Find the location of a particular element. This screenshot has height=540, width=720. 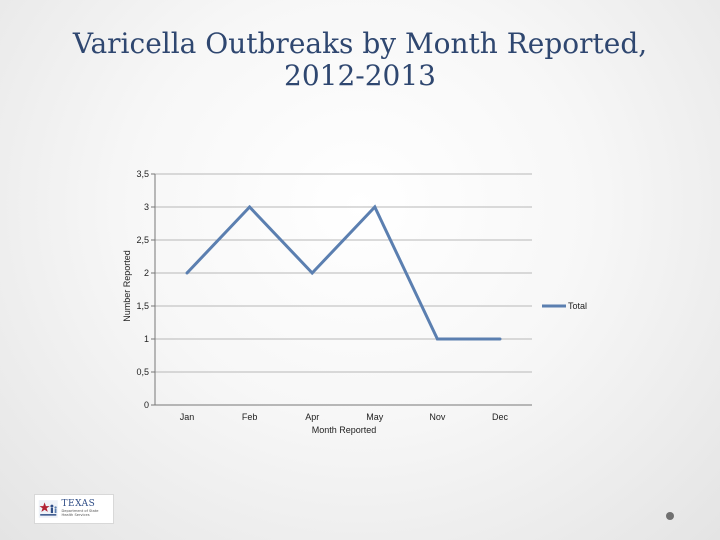

x-tick-labels: Jan Feb Apr May Nov Dec is located at coordinates (344, 417).